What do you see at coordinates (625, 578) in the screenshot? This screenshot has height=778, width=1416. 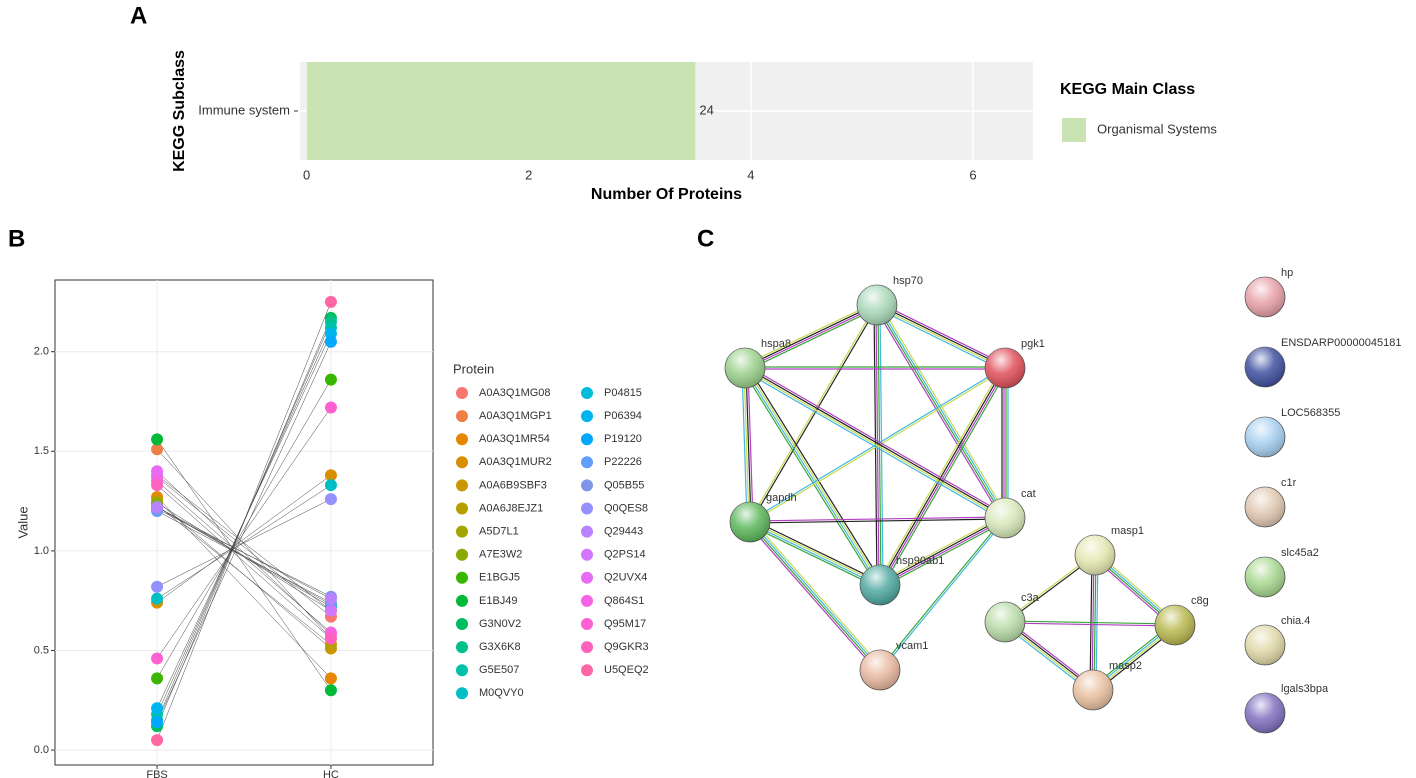 I see `legend-label: Q2UVX4` at bounding box center [625, 578].